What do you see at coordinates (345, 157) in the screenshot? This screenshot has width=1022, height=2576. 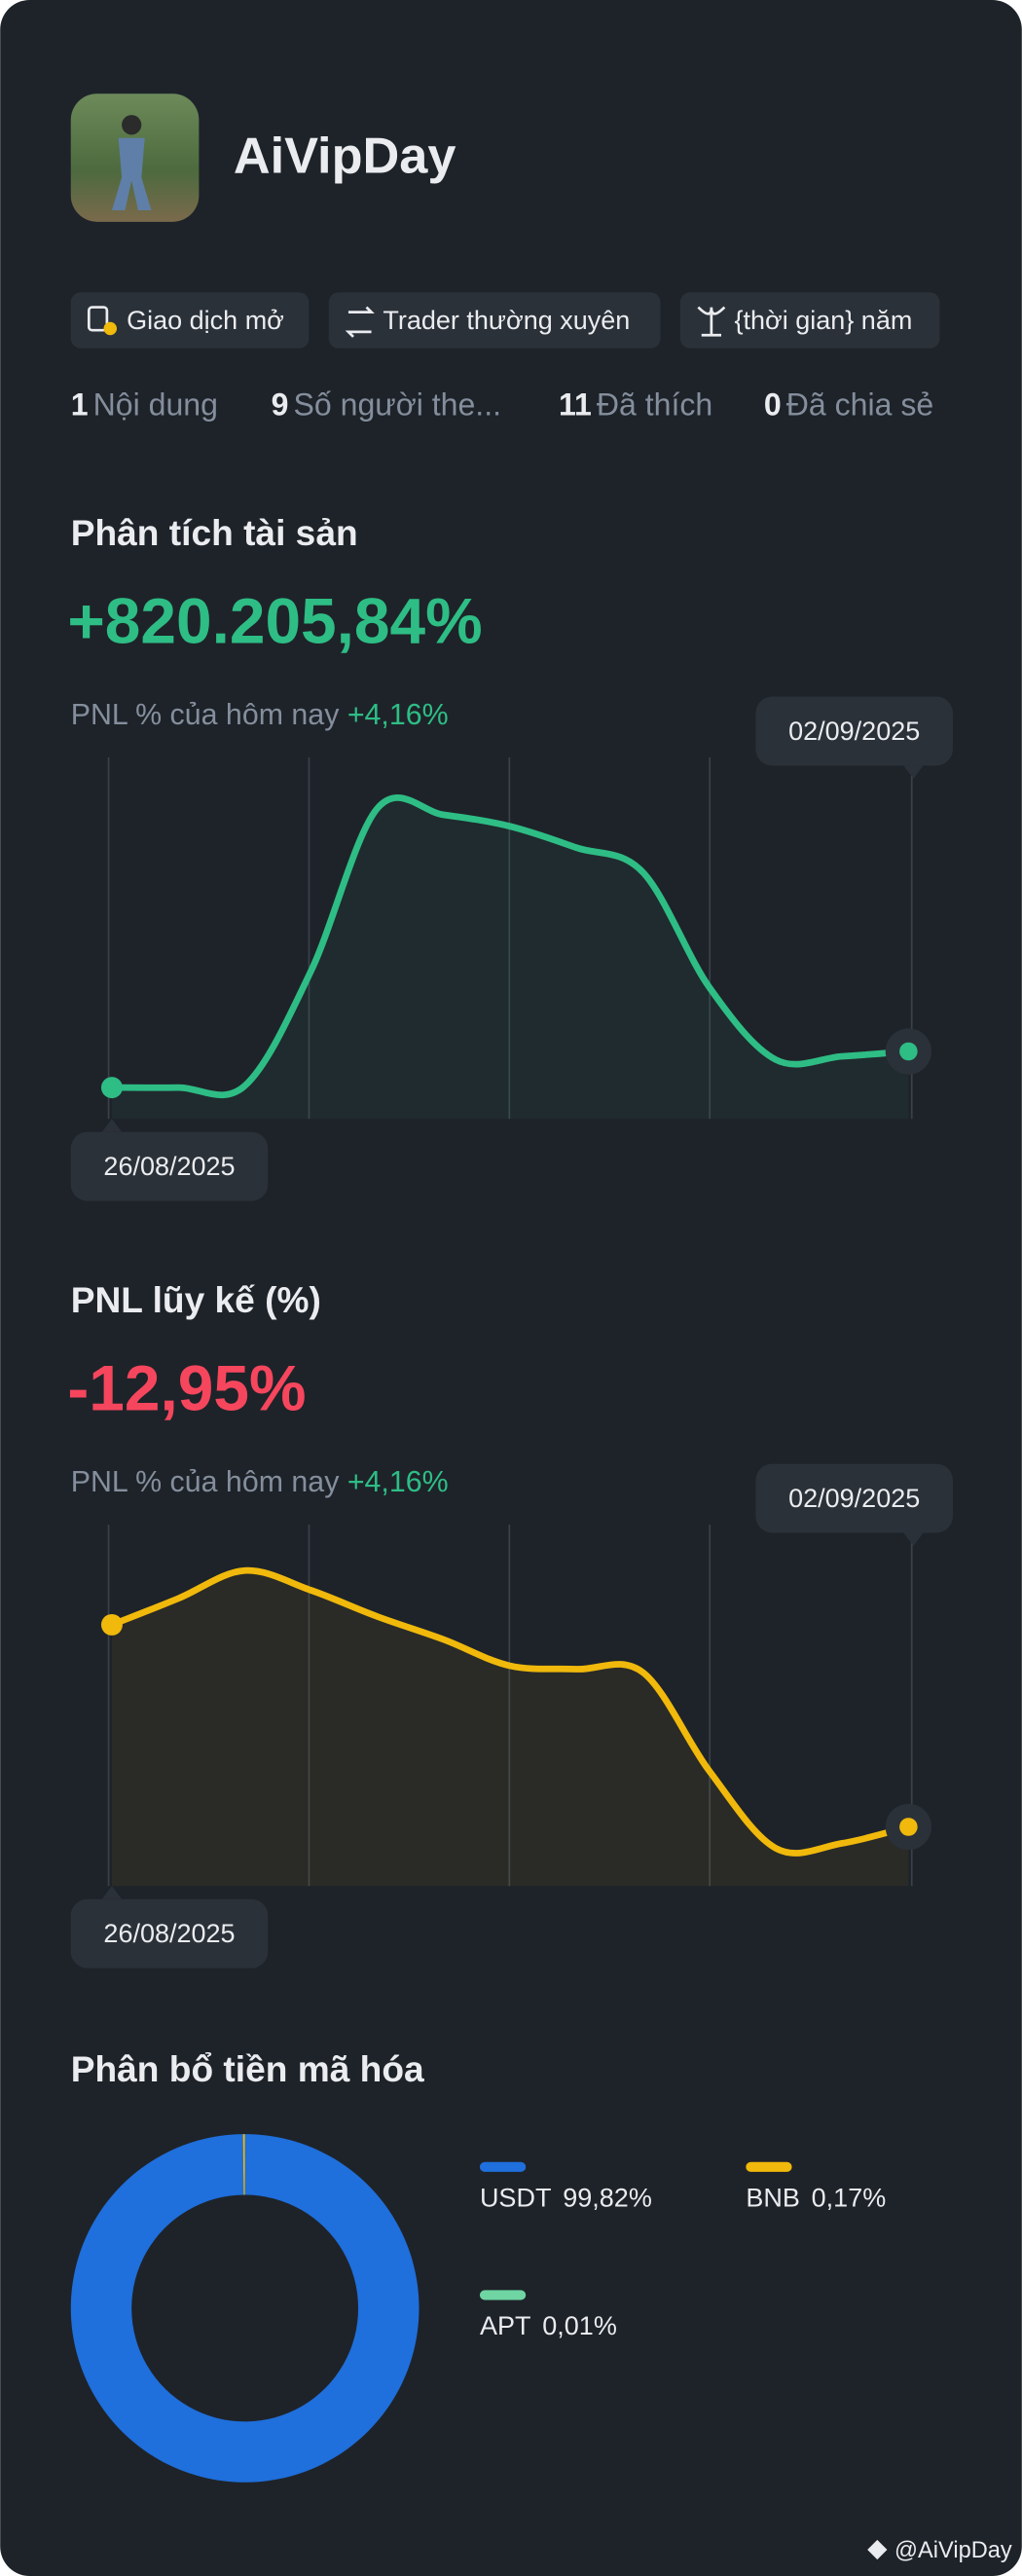 I see `profile-name: AiVipDay` at bounding box center [345, 157].